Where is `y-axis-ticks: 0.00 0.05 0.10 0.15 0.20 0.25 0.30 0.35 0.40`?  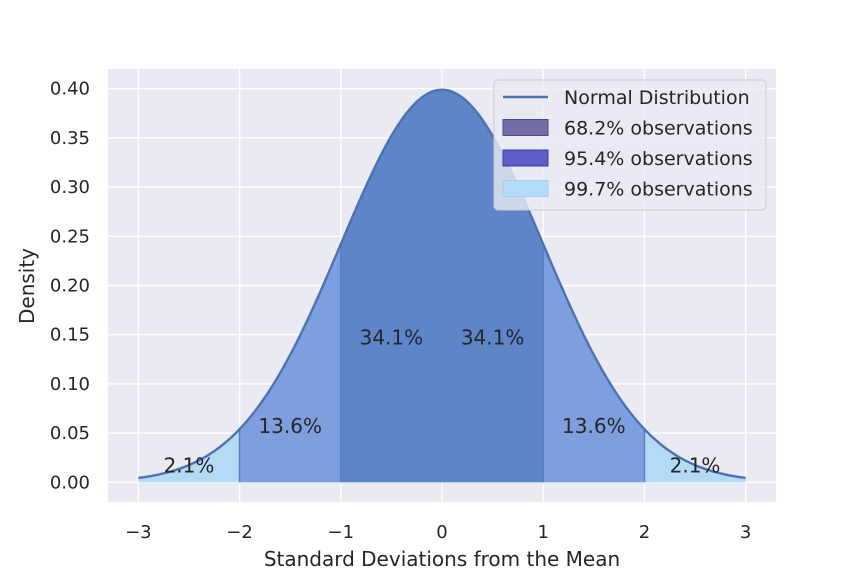
y-axis-ticks: 0.00 0.05 0.10 0.15 0.20 0.25 0.30 0.35 0.40 is located at coordinates (70, 286).